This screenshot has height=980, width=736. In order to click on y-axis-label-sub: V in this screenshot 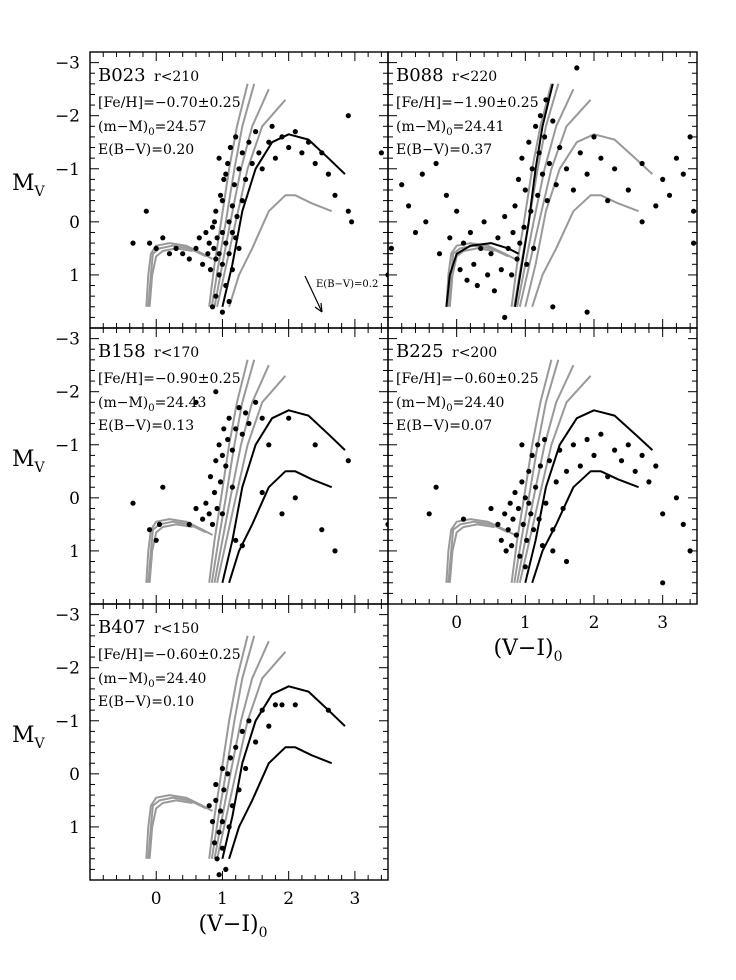, I will do `click(40, 744)`.